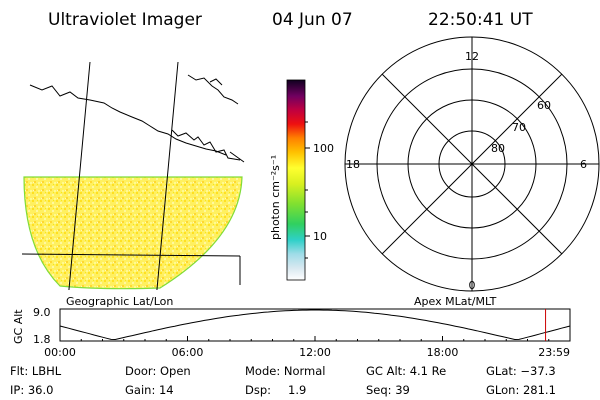 The height and width of the screenshot is (400, 600). What do you see at coordinates (323, 148) in the screenshot?
I see `colorbar-tick-100: 100` at bounding box center [323, 148].